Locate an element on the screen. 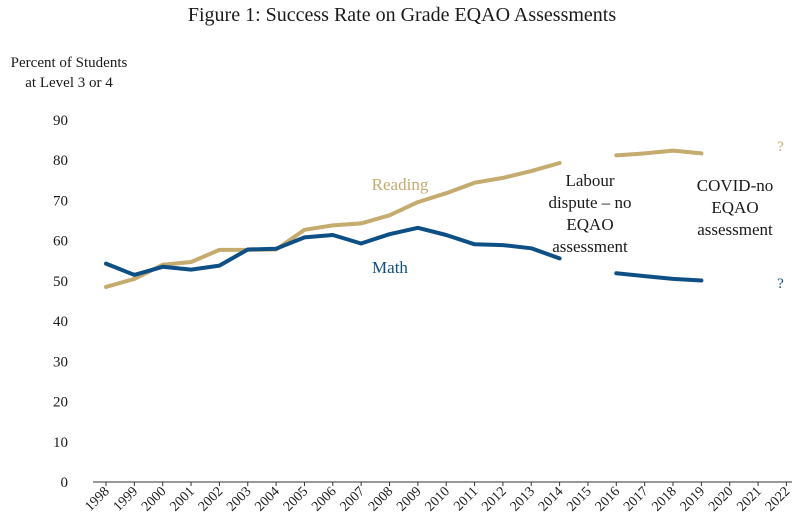 The width and height of the screenshot is (800, 531). labour-note-line-2: dispute – no is located at coordinates (589, 202).